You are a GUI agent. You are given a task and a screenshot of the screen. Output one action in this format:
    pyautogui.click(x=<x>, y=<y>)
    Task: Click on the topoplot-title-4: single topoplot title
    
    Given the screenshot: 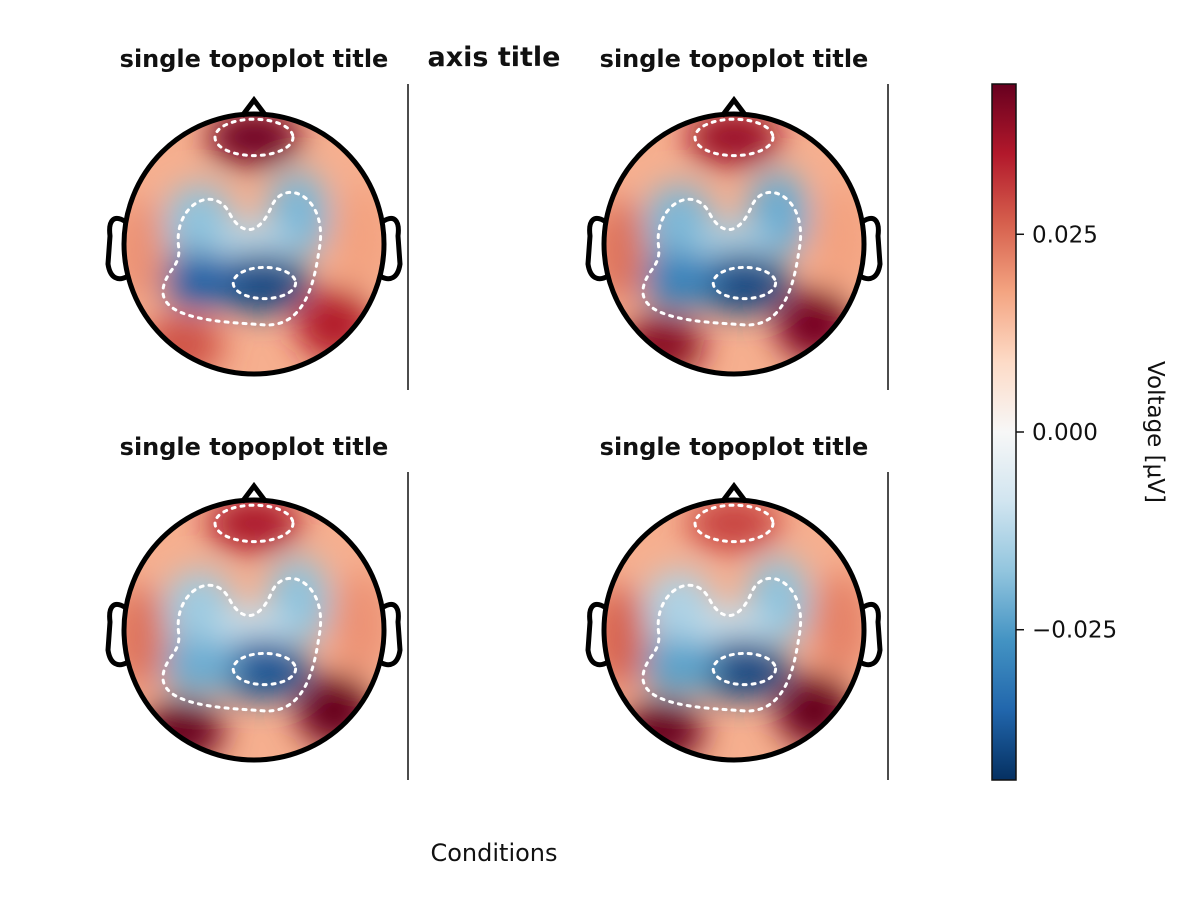 What is the action you would take?
    pyautogui.click(x=734, y=447)
    